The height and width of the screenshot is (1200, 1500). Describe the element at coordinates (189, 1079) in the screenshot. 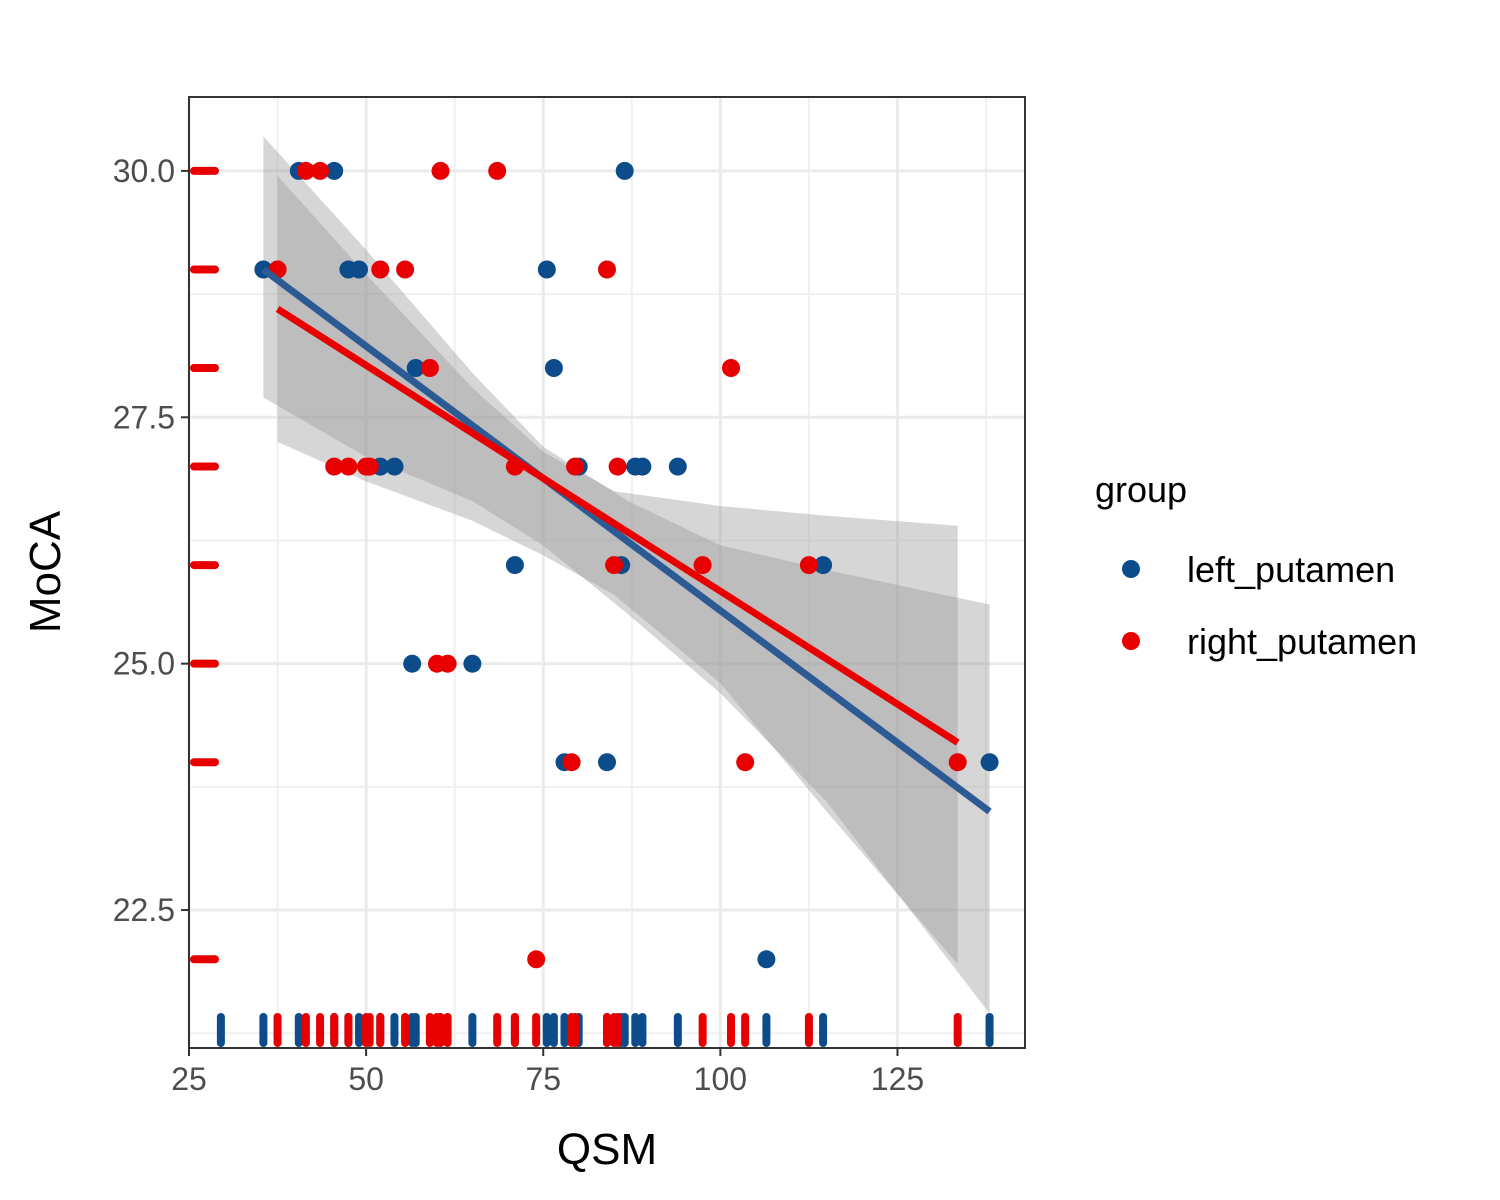

I see `x-tick-label: 25` at that location.